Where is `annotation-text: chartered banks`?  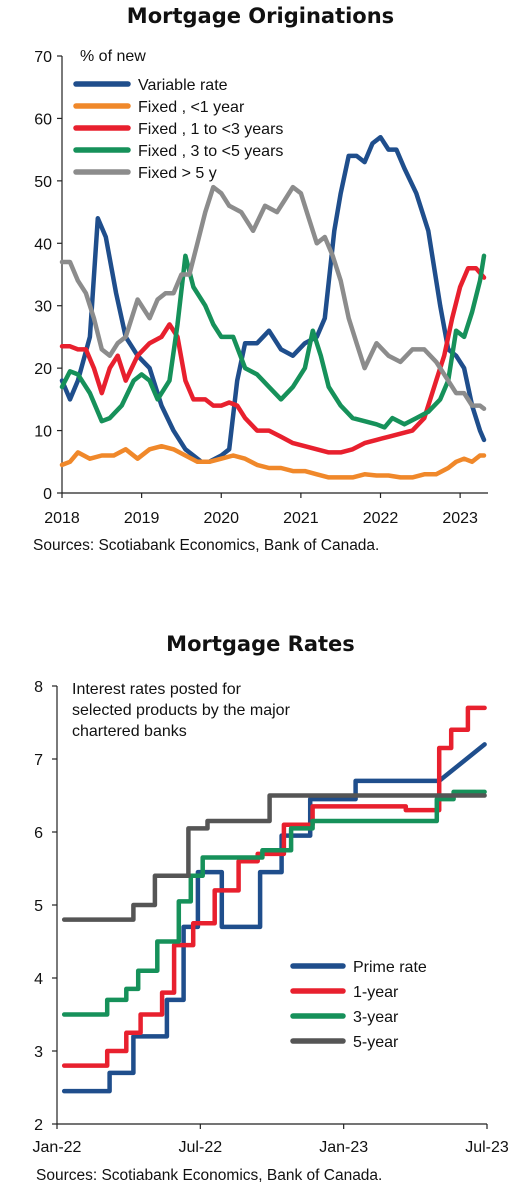 annotation-text: chartered banks is located at coordinates (129, 731).